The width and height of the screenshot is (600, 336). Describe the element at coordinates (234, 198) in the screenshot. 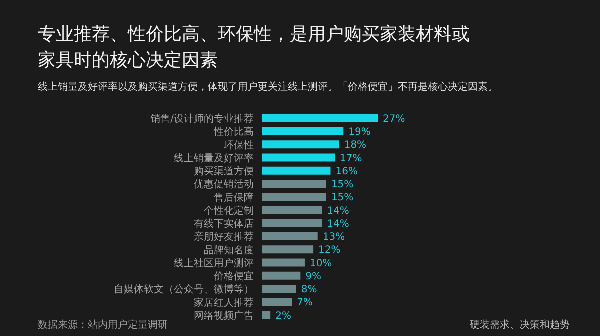

I see `y-tick-label: 售后保障` at that location.